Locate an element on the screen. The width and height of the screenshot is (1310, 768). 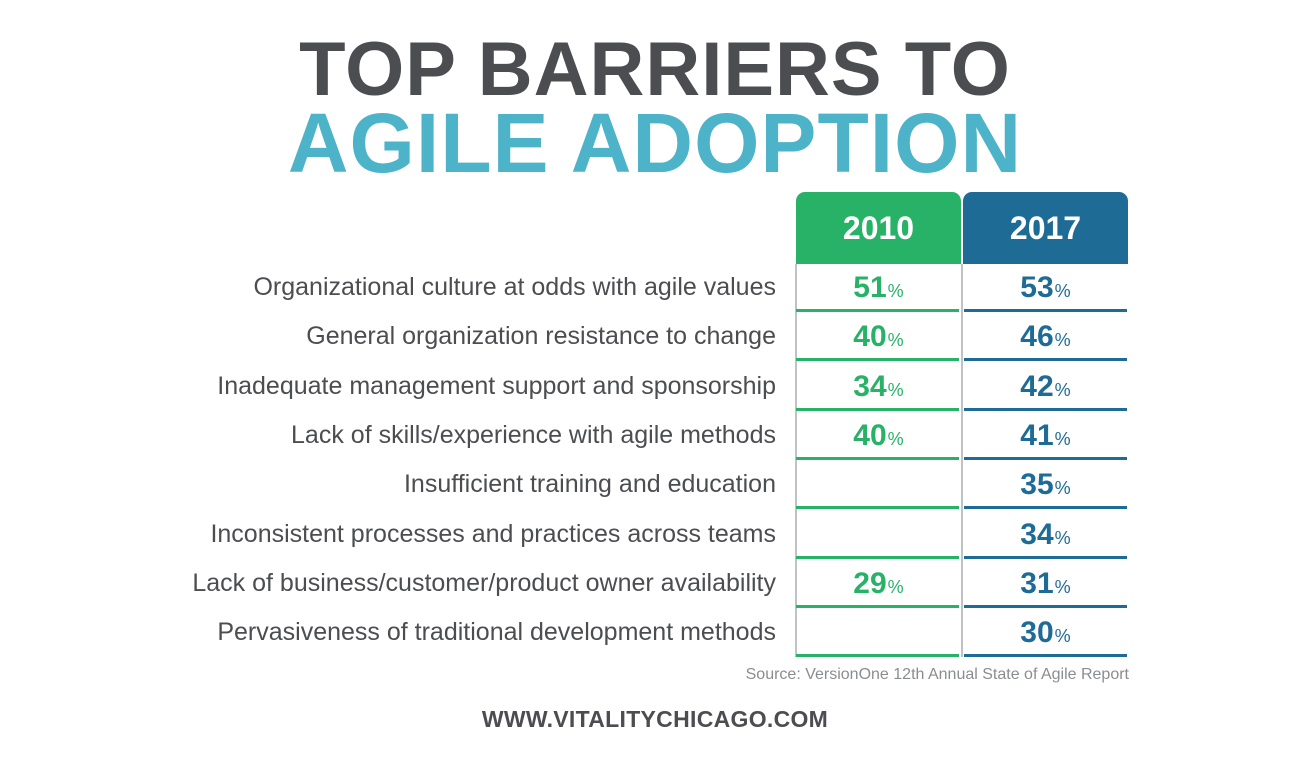
value-number: 46 is located at coordinates (1037, 337).